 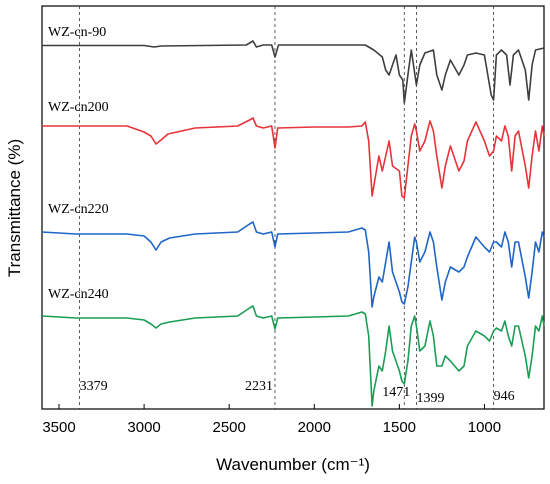 I want to click on annotation-946: 946, so click(x=504, y=396).